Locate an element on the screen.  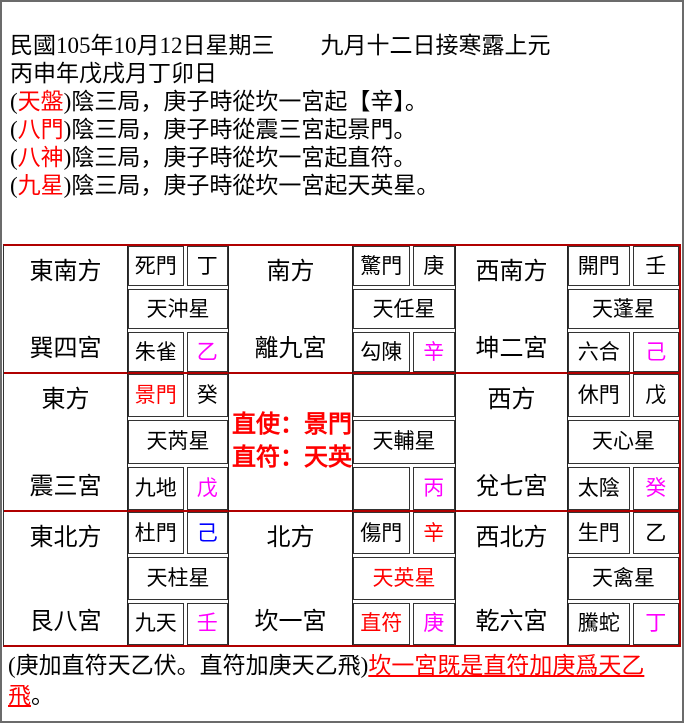
star-cell: 天心星 is located at coordinates (623, 442).